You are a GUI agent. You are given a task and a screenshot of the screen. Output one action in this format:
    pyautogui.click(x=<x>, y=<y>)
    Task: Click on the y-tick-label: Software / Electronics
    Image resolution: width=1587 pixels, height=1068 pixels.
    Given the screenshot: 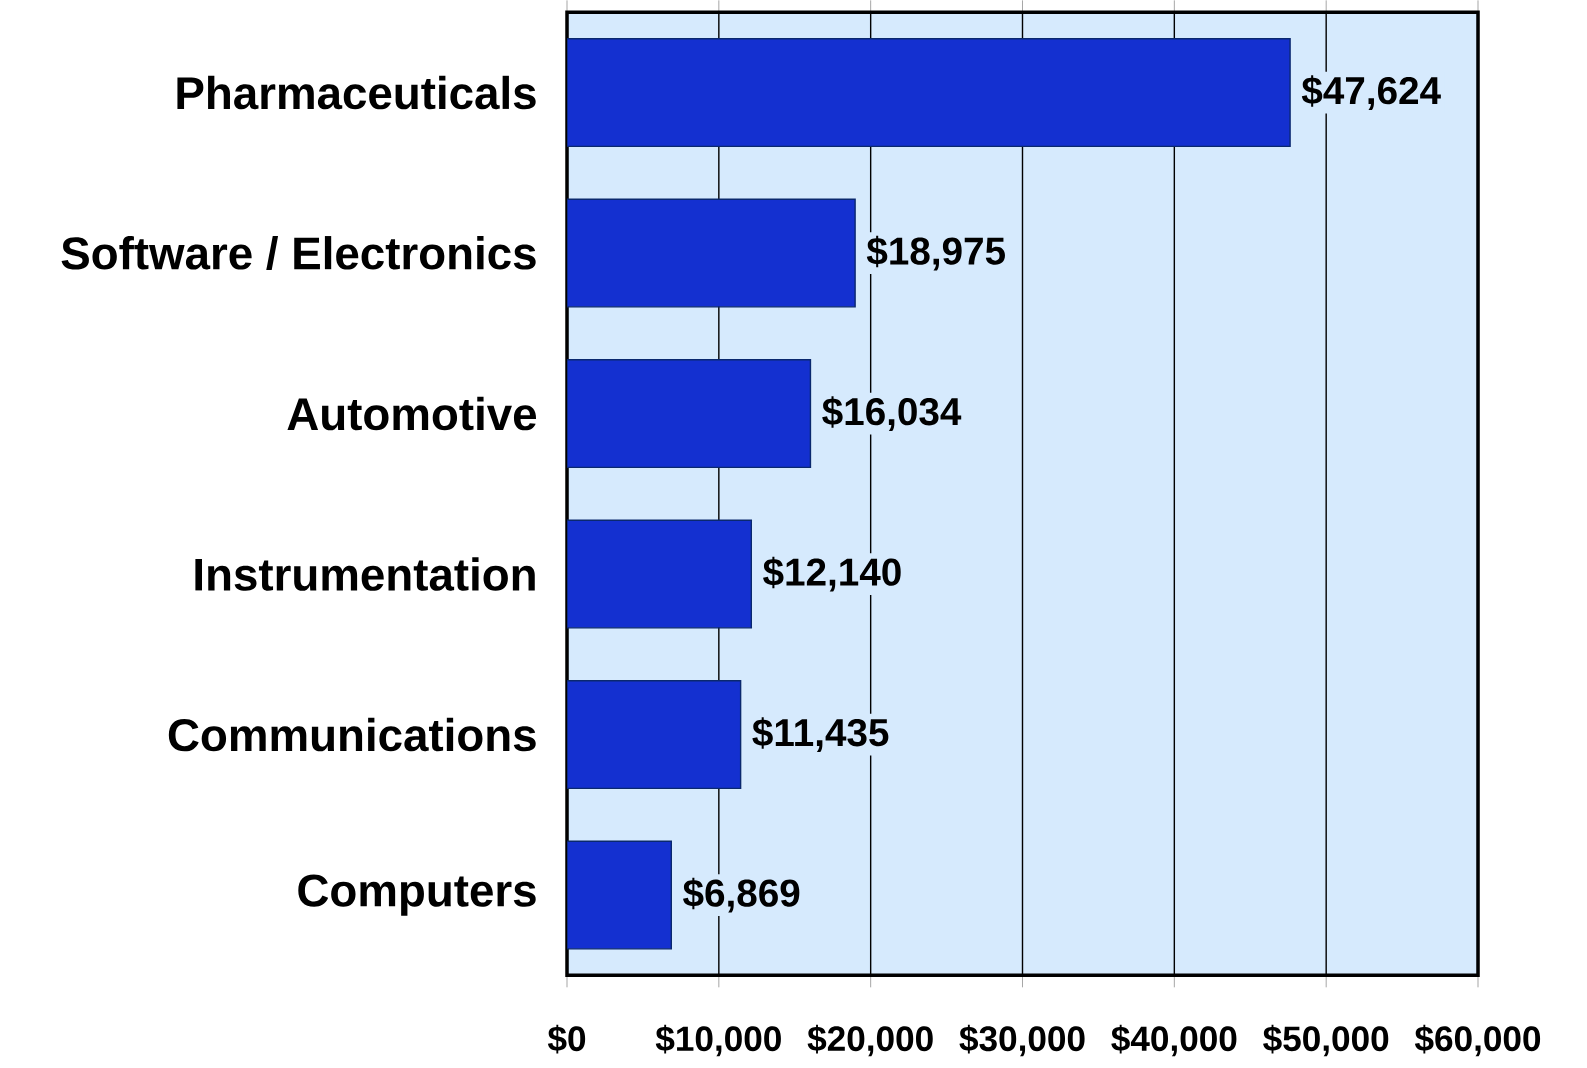 What is the action you would take?
    pyautogui.click(x=298, y=253)
    